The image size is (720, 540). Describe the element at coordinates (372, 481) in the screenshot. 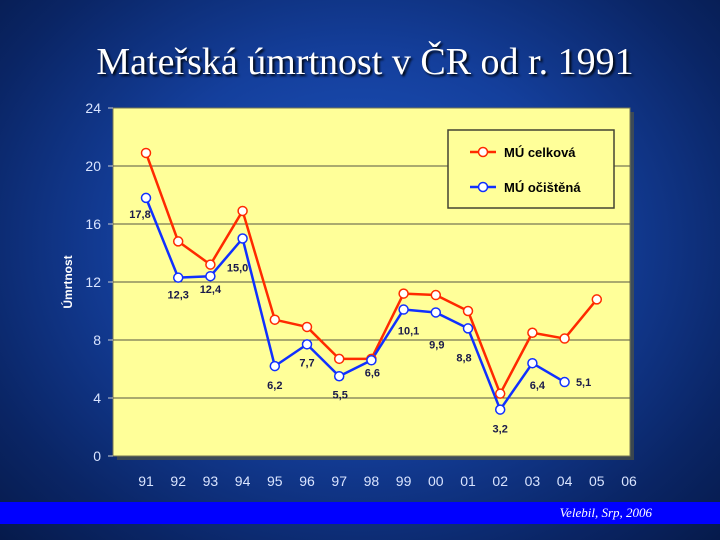

I see `x-tick-label: 98` at that location.